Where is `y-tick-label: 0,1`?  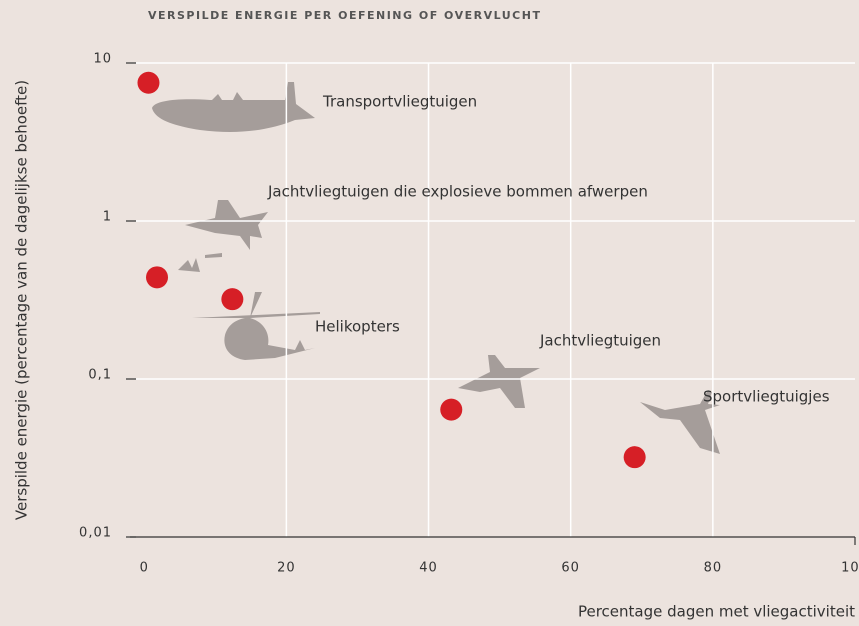
y-tick-label: 0,1 is located at coordinates (100, 375).